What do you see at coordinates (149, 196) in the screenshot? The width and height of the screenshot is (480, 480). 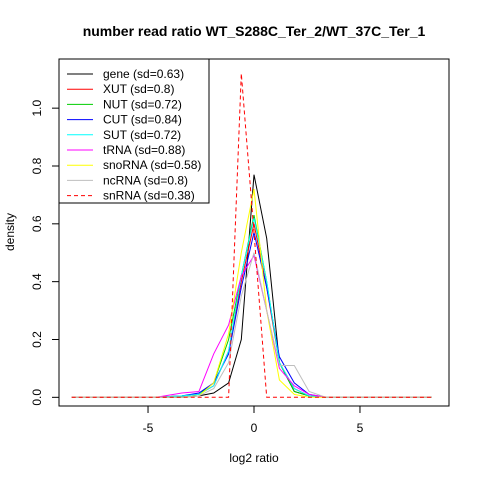 I see `legend-label: snRNA (sd=0.38)` at bounding box center [149, 196].